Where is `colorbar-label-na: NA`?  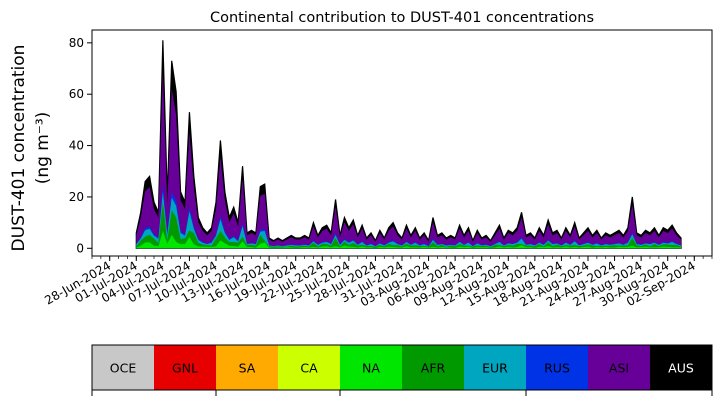
colorbar-label-na: NA is located at coordinates (371, 368).